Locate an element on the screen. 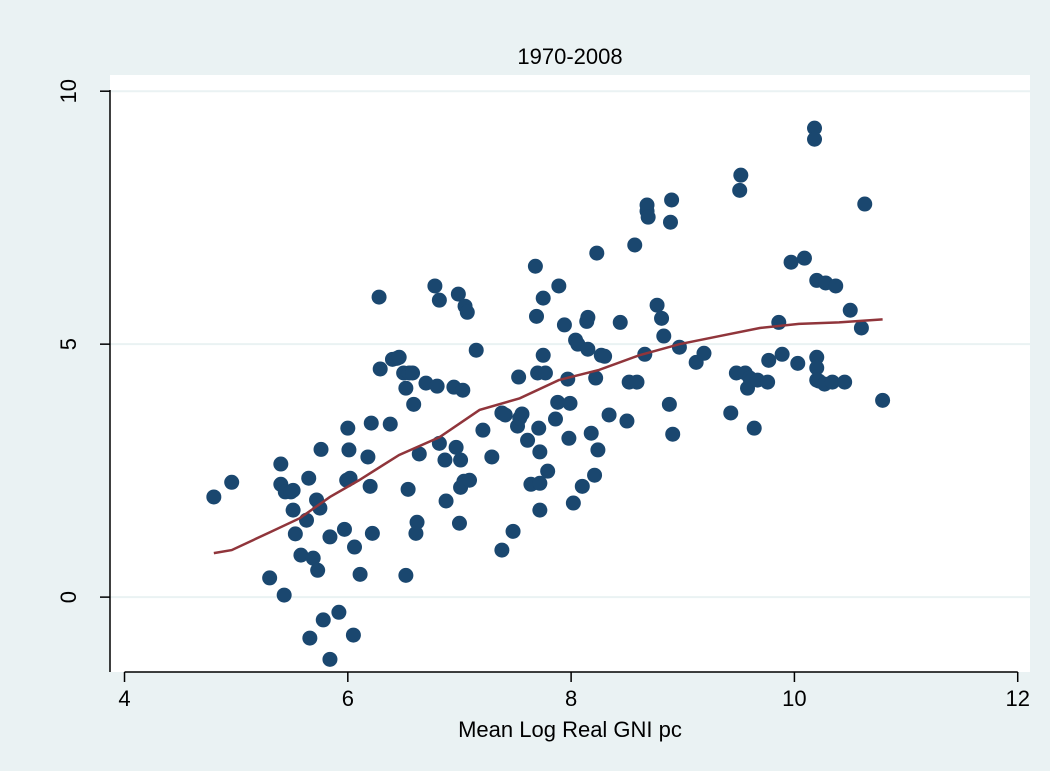 Image resolution: width=1050 pixels, height=771 pixels. y-tick-label: 0 is located at coordinates (68, 597).